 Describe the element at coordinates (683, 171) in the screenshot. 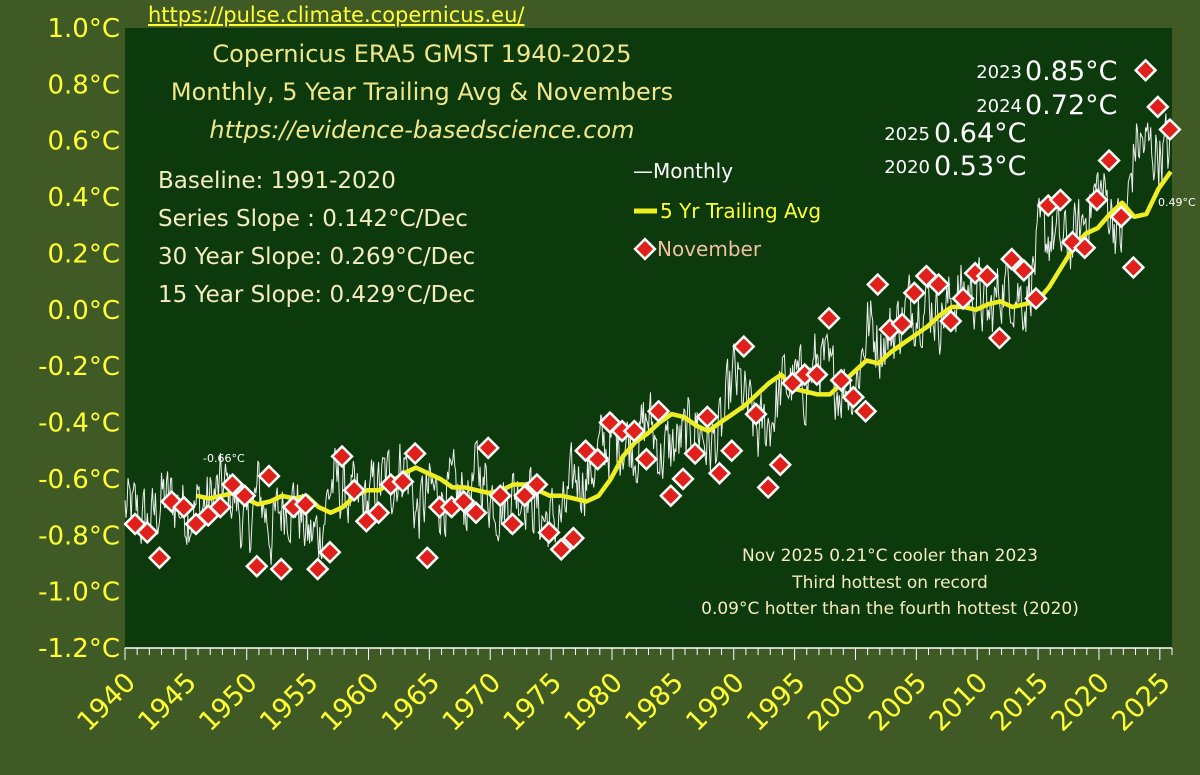

I see `legend-monthly: —Monthly` at that location.